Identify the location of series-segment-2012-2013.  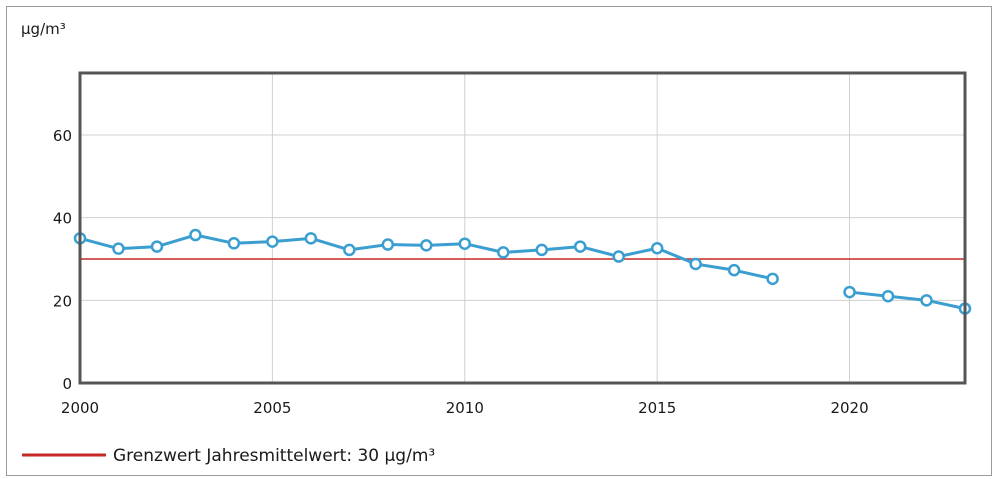
(561, 248).